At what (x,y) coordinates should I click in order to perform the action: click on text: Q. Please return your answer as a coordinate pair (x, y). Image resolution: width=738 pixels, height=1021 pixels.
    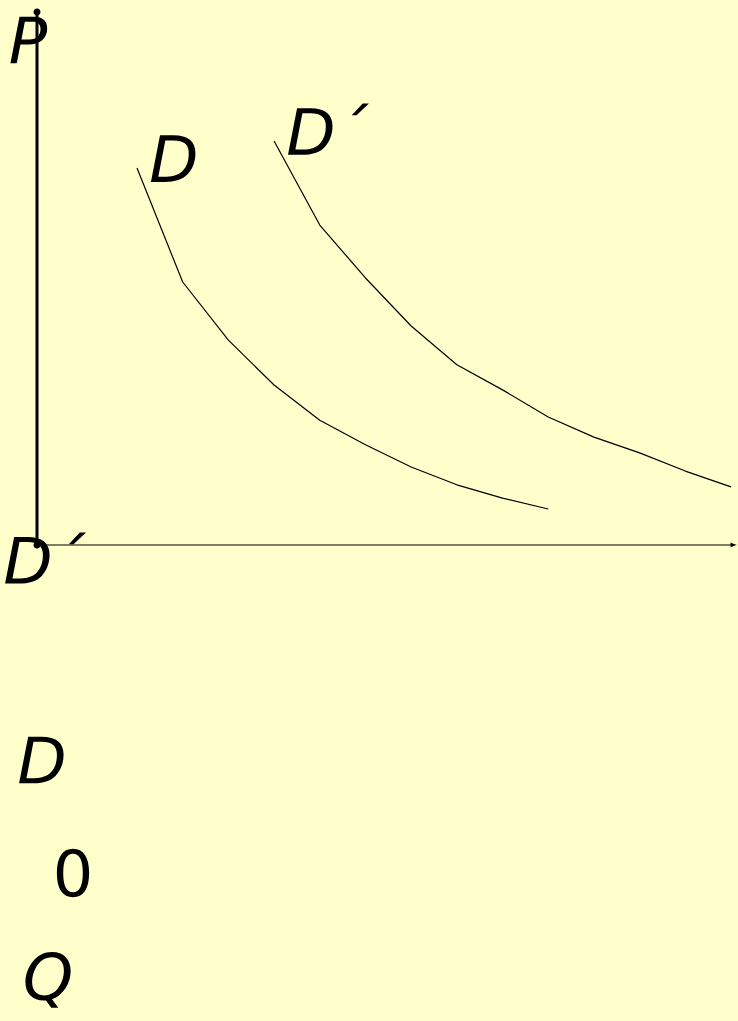
    Looking at the image, I should click on (48, 980).